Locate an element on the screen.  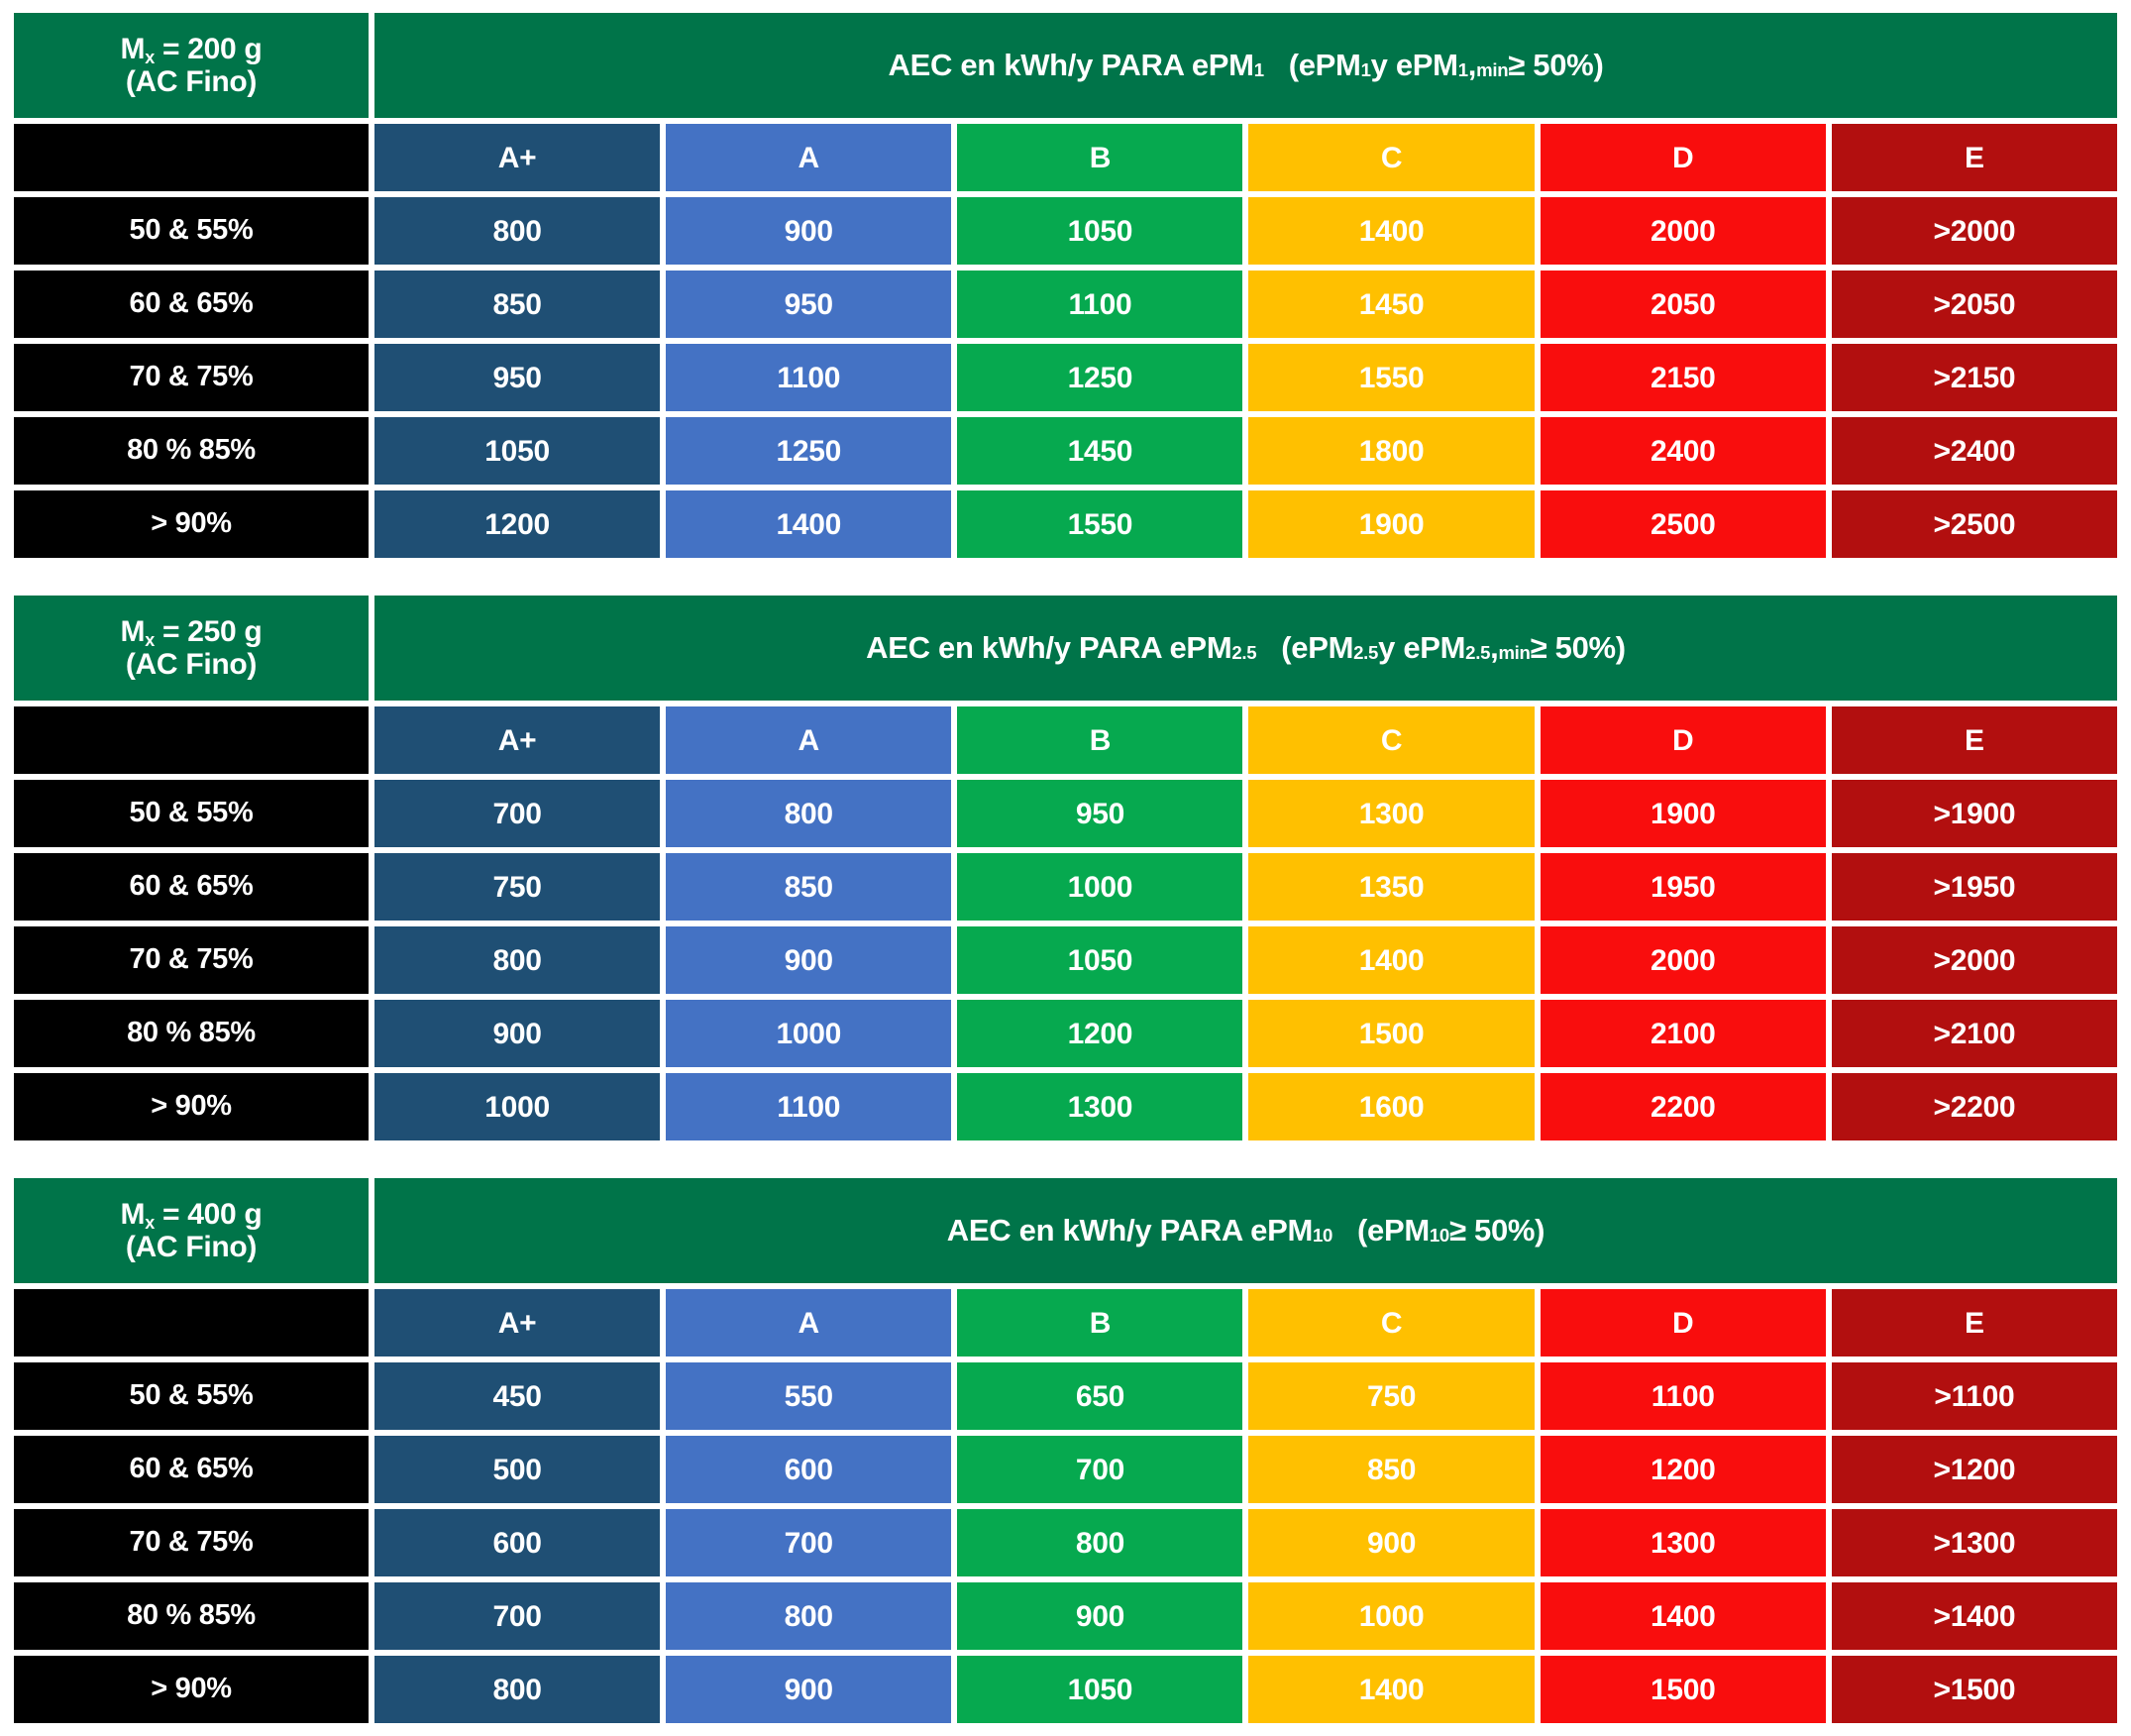
value-cell-e: >2050 is located at coordinates (1974, 304).